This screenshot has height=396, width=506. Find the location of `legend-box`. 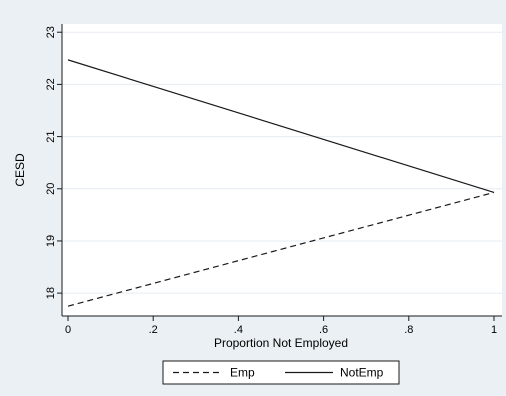

legend-box is located at coordinates (281, 372).